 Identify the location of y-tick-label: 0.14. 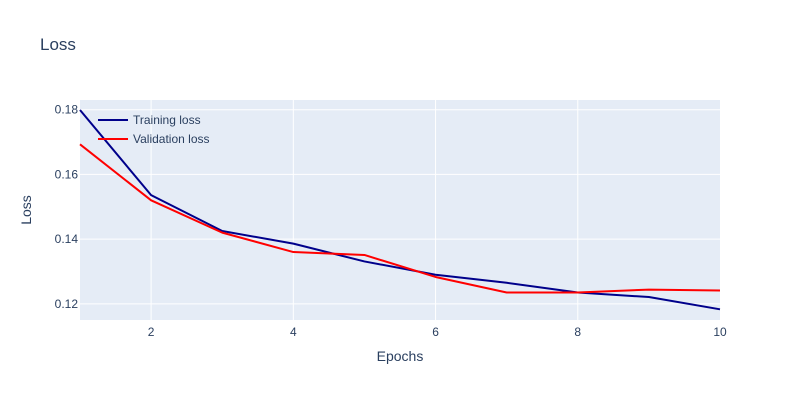
(67, 239).